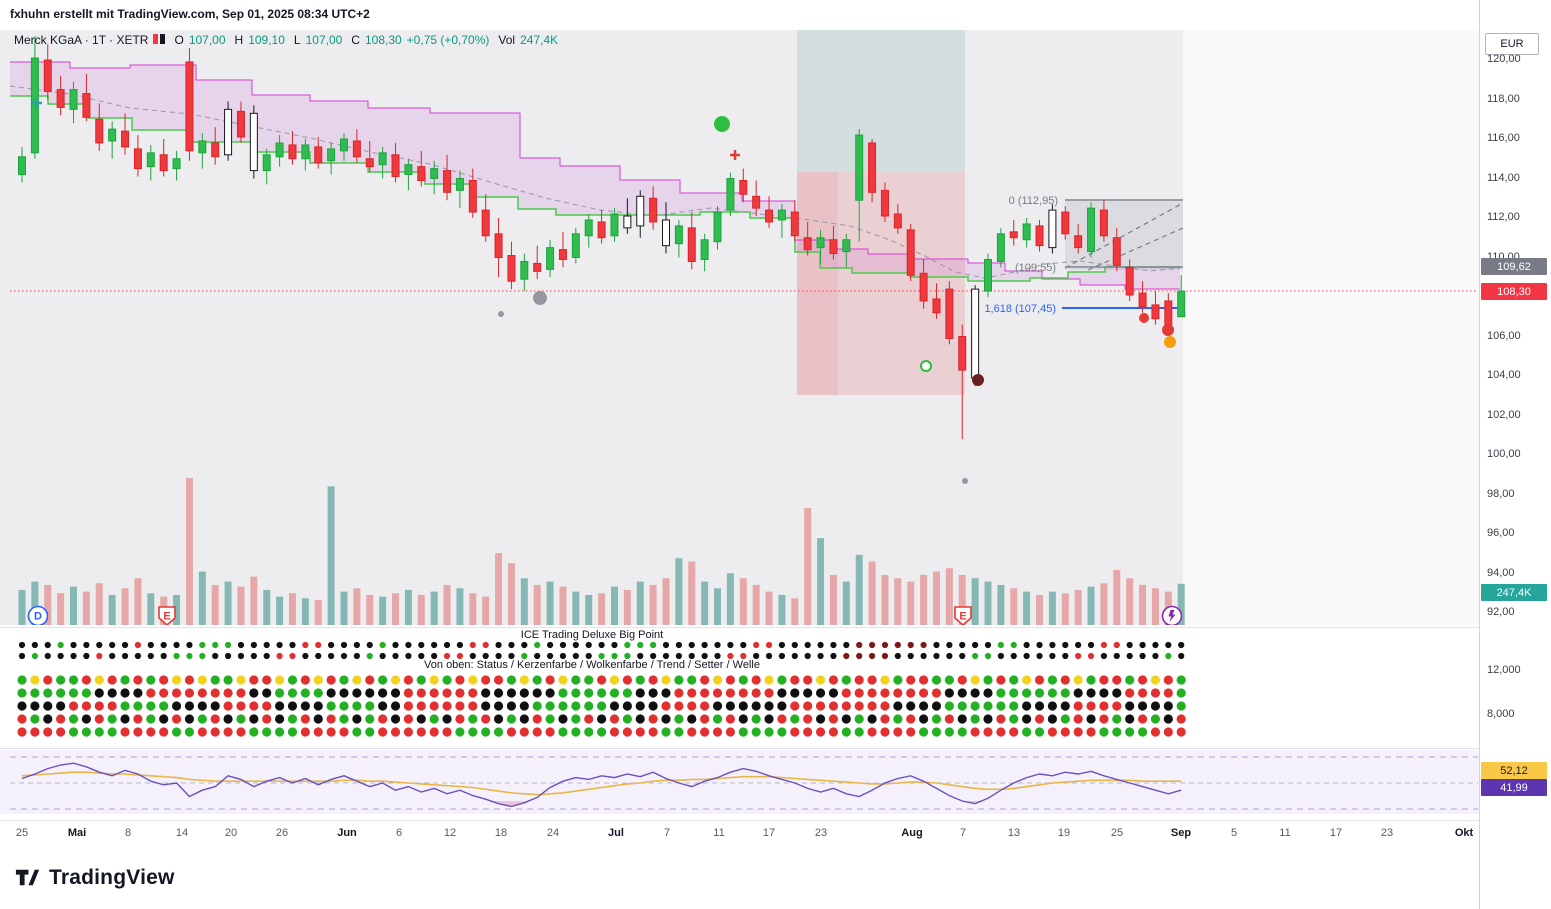  I want to click on volume-label: Vol, so click(507, 40).